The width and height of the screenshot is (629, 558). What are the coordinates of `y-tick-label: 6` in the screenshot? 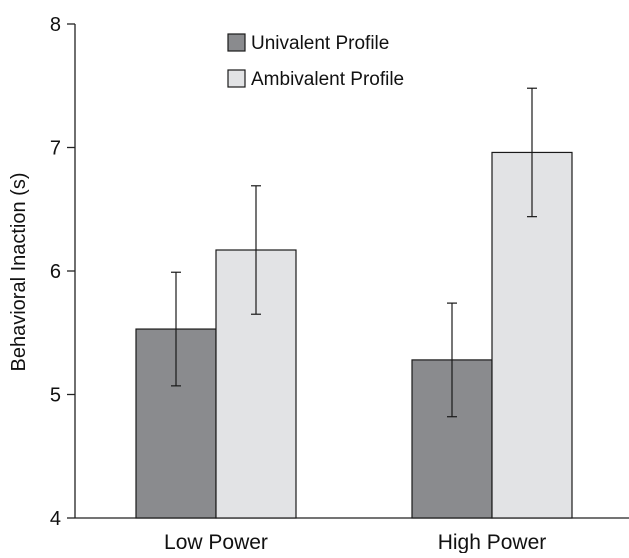 It's located at (55, 272).